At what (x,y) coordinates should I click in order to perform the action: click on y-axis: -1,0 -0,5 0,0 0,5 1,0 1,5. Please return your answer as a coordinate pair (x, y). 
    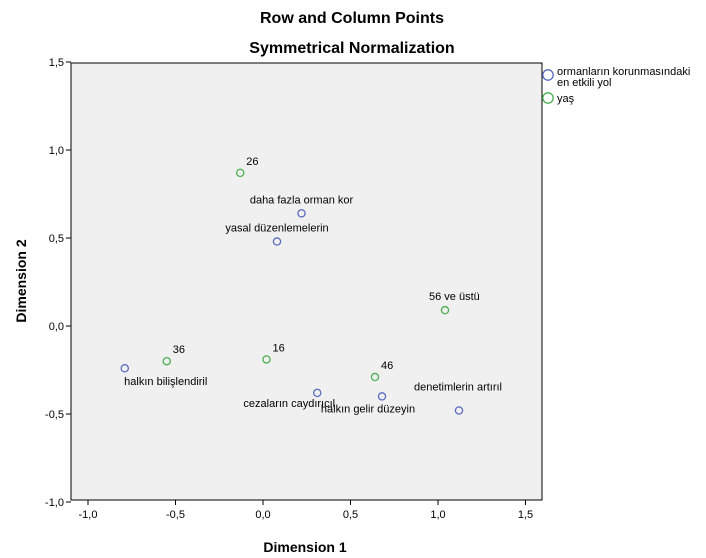
    Looking at the image, I should click on (58, 283).